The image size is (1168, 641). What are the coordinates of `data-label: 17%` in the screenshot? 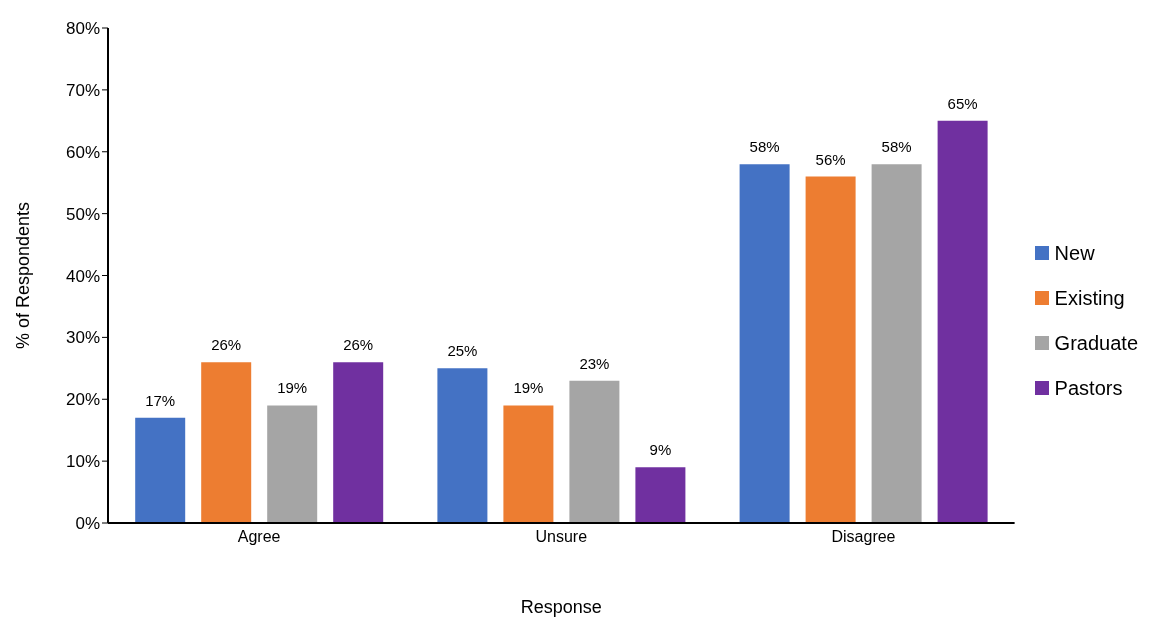 It's located at (160, 400).